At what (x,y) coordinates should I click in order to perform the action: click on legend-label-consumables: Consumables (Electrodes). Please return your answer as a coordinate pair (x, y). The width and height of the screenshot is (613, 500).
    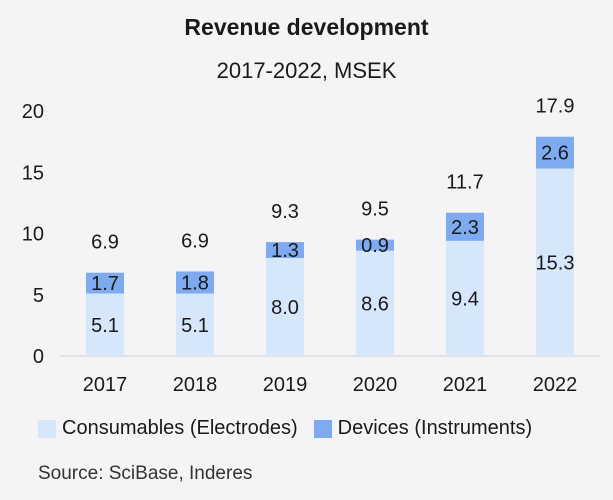
    Looking at the image, I should click on (180, 428).